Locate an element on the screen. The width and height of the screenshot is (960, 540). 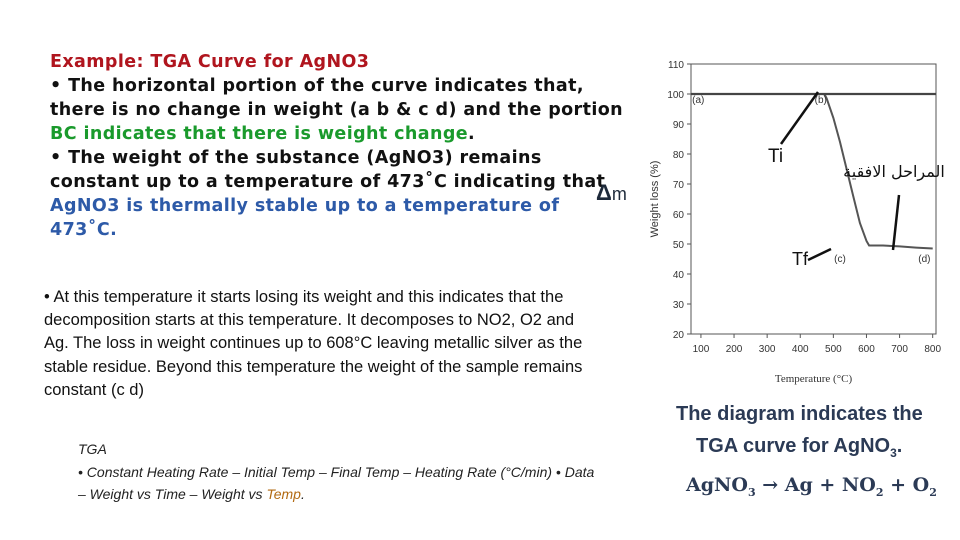
caption-line1: The diagram indicates the is located at coordinates (799, 414).